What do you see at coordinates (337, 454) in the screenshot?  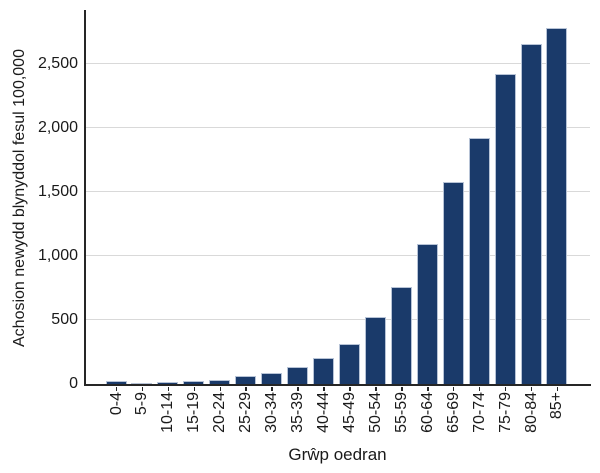 I see `x-axis-title: Grŵp oedran` at bounding box center [337, 454].